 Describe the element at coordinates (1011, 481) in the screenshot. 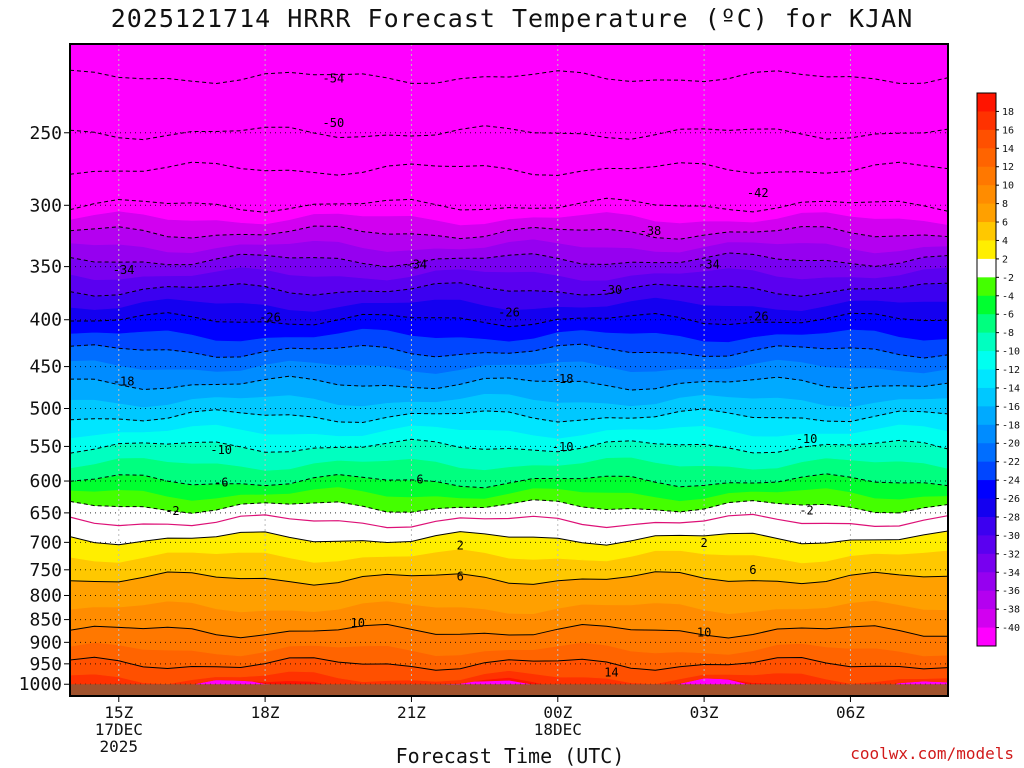

I see `colorbar-label: -24` at that location.